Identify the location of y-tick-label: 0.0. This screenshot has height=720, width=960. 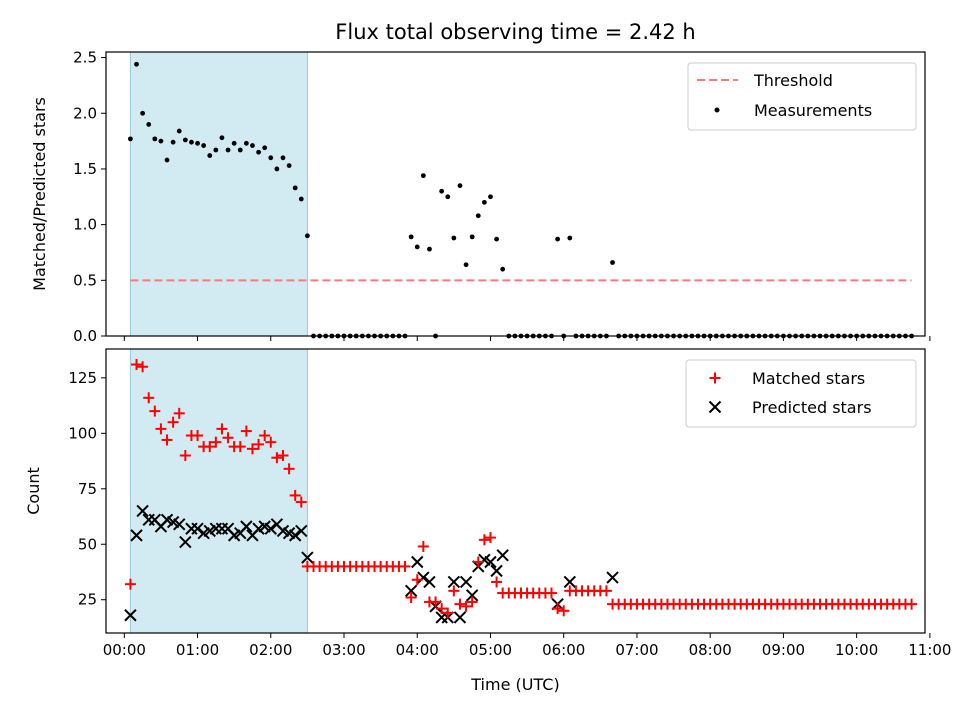
(85, 336).